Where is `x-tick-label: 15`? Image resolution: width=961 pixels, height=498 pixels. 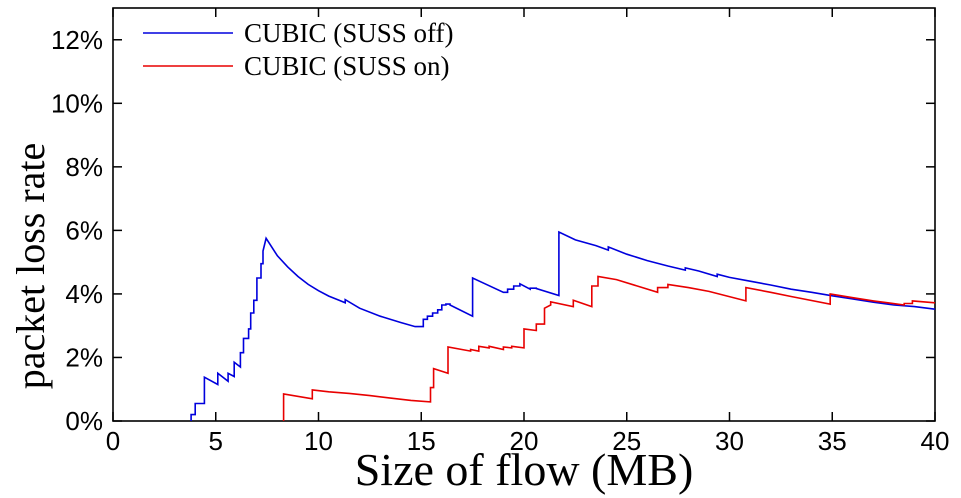
x-tick-label: 15 is located at coordinates (421, 441).